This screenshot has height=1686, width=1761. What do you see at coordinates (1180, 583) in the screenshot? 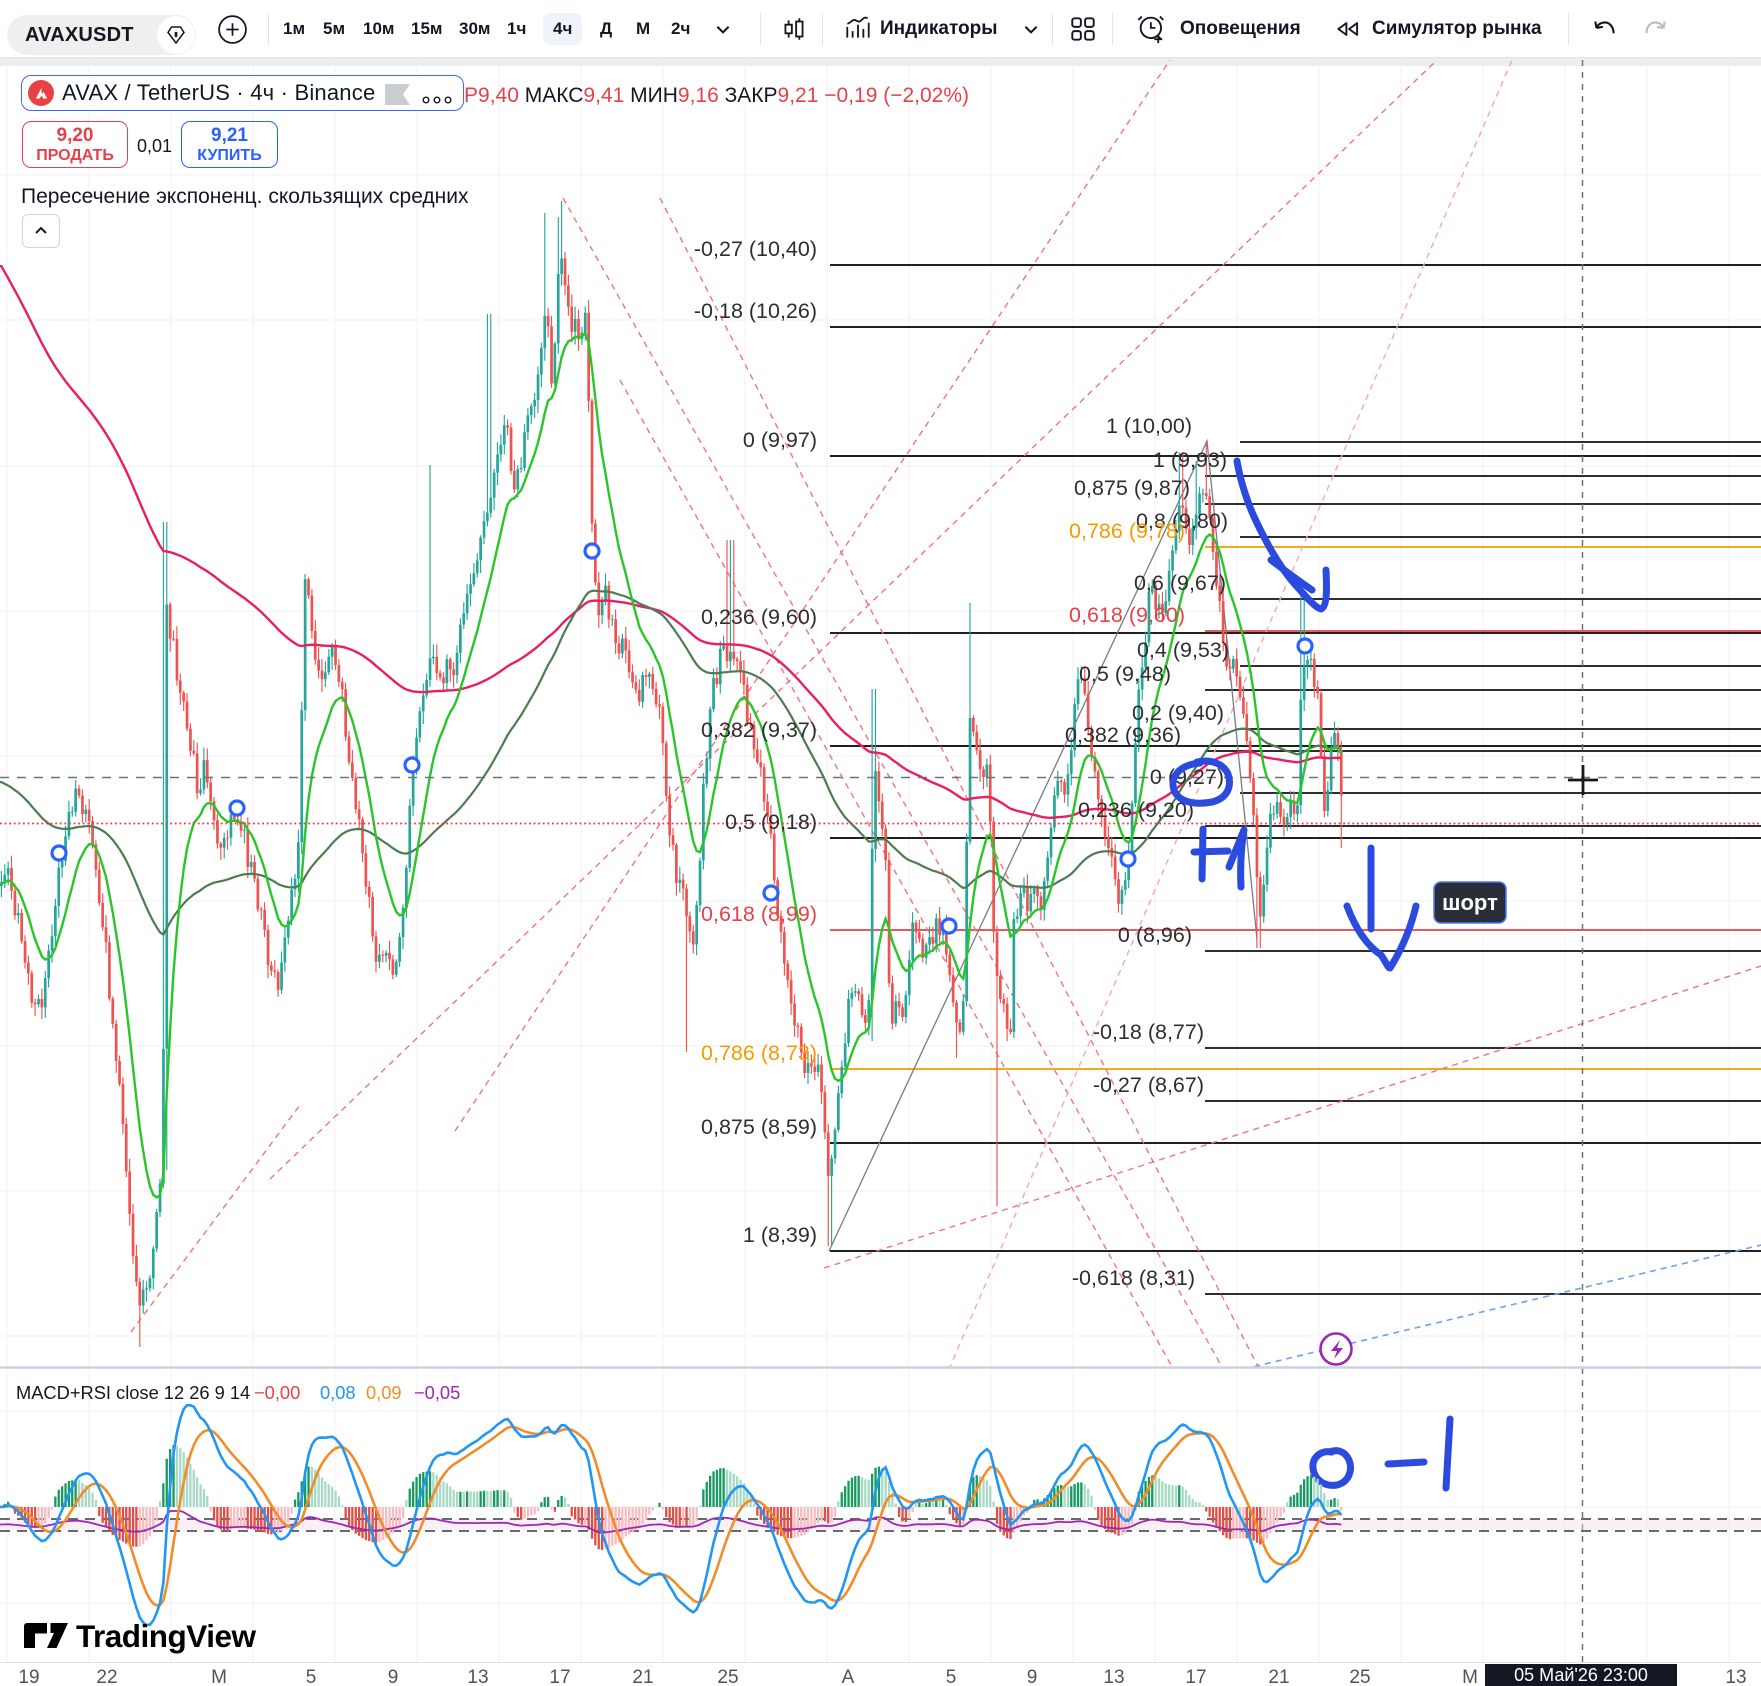
I see `svg-text: 0,6 (9,67)` at bounding box center [1180, 583].